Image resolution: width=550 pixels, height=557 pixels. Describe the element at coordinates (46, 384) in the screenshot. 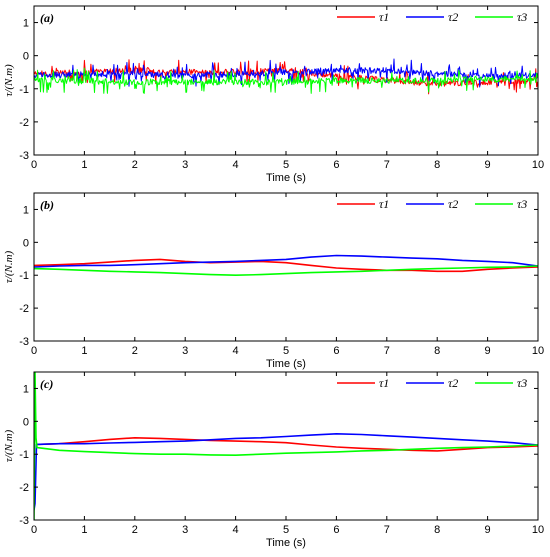

I see `panel-label: (c)` at that location.